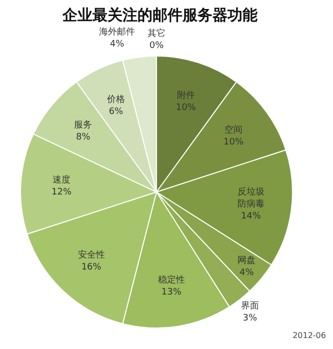 The image size is (333, 349). Describe the element at coordinates (251, 216) in the screenshot. I see `data-label: 14%` at that location.